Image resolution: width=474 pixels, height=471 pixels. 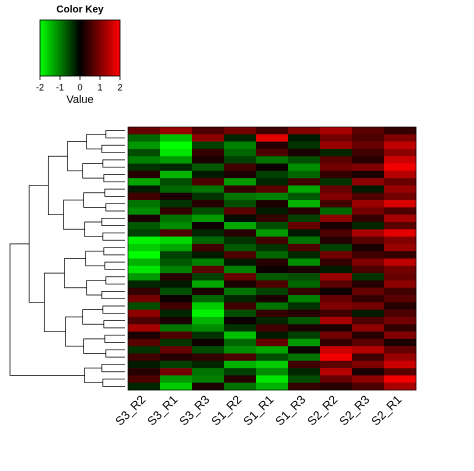 I want to click on key-tick-label: 2, so click(x=119, y=87).